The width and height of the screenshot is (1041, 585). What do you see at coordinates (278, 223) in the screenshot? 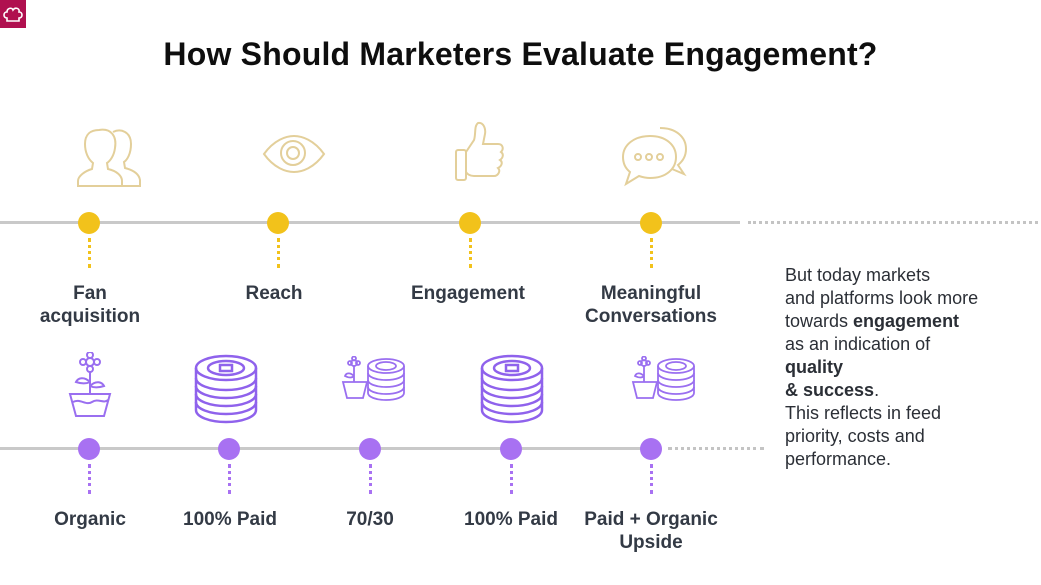
I see `timeline-node-reach` at bounding box center [278, 223].